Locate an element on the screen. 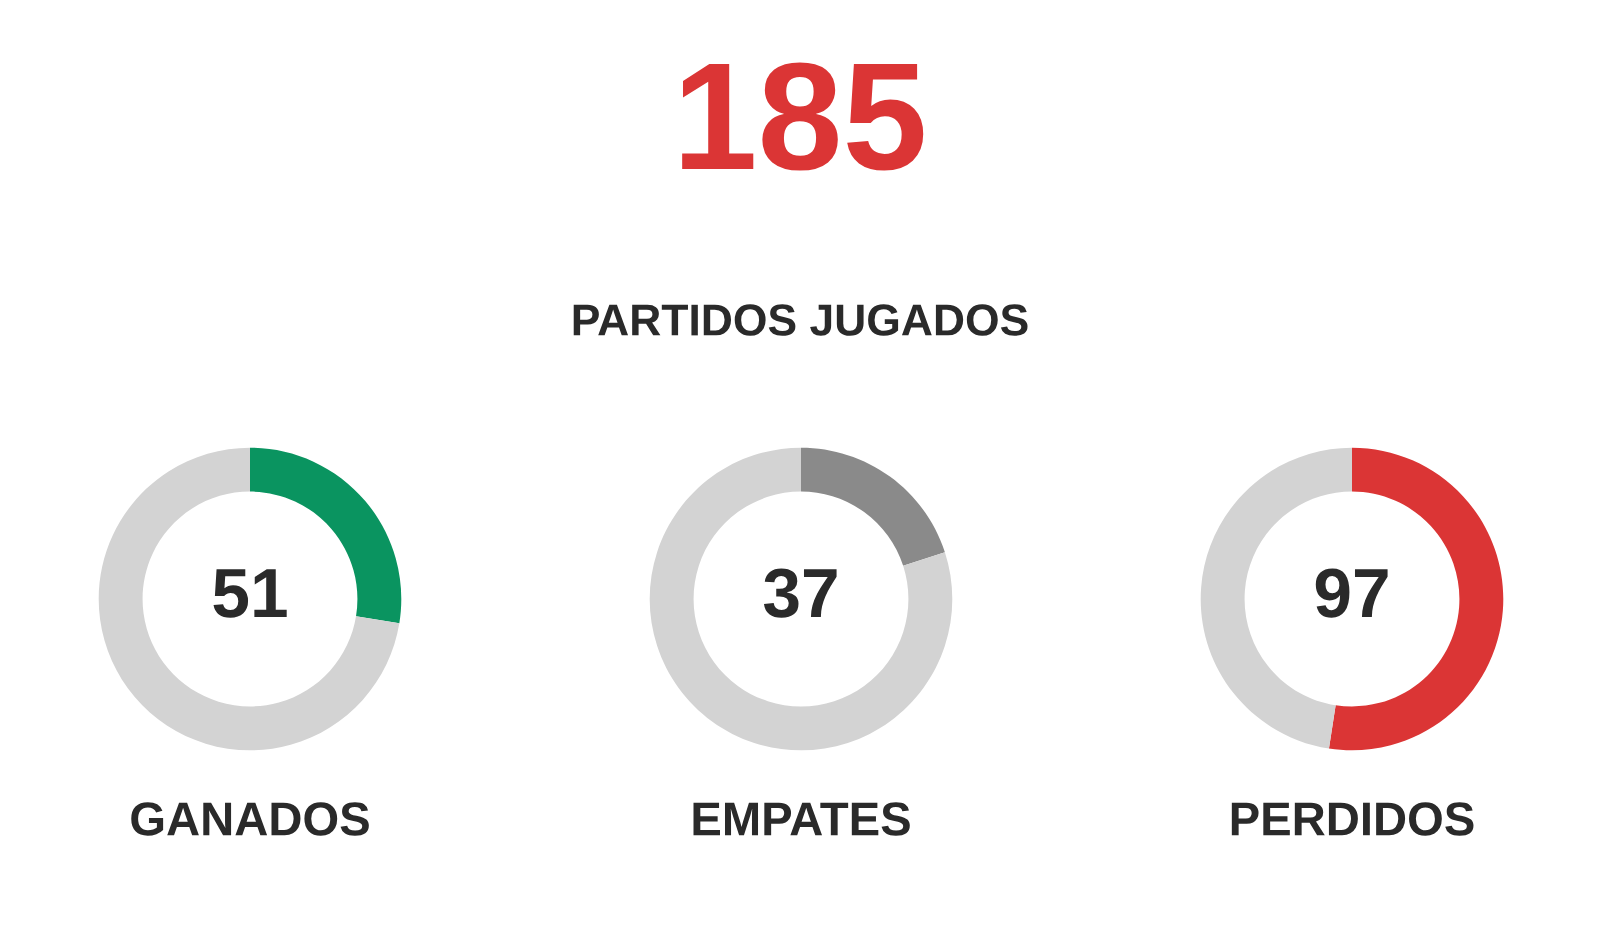  data-label: 37 is located at coordinates (800, 593).